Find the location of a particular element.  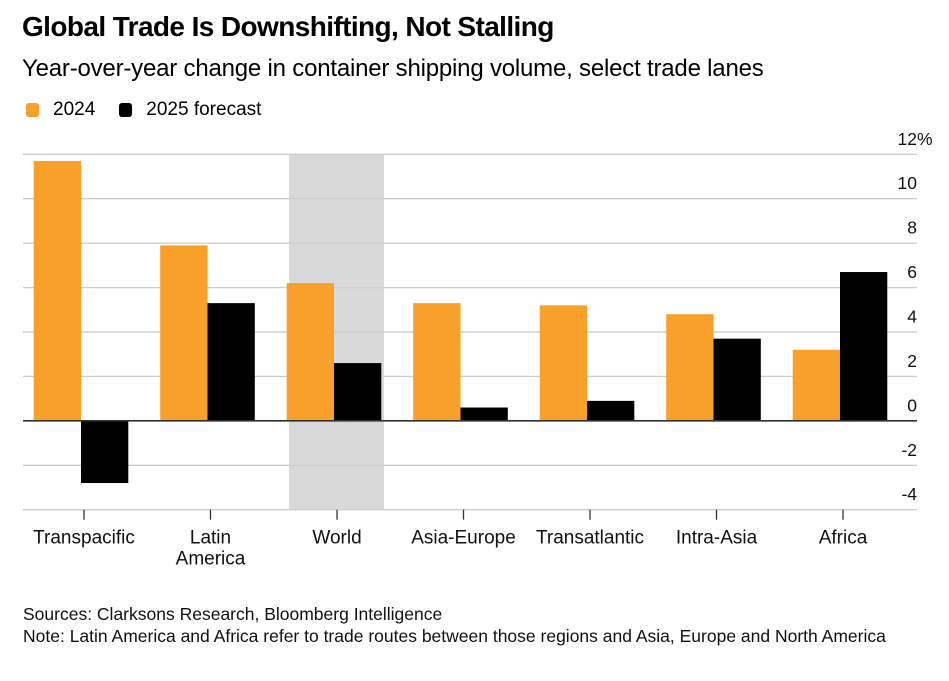

x-tick-label-latin-america: America is located at coordinates (211, 559).